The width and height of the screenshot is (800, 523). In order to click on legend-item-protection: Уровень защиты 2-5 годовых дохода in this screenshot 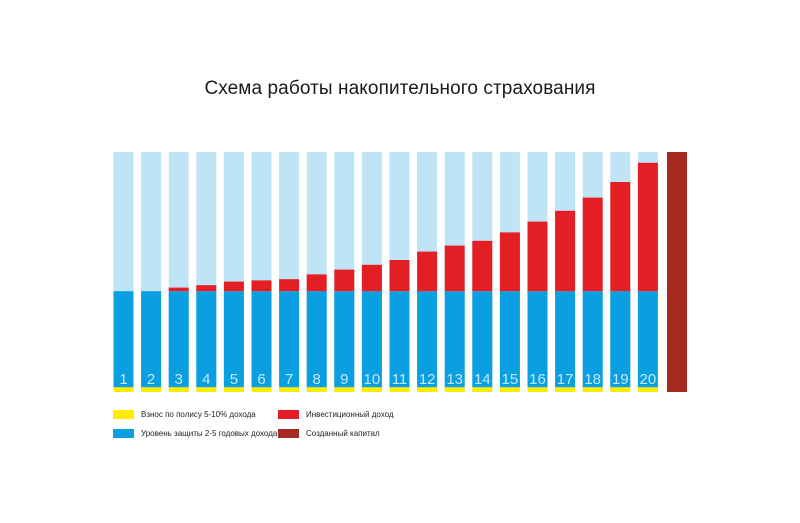, I will do `click(195, 433)`.